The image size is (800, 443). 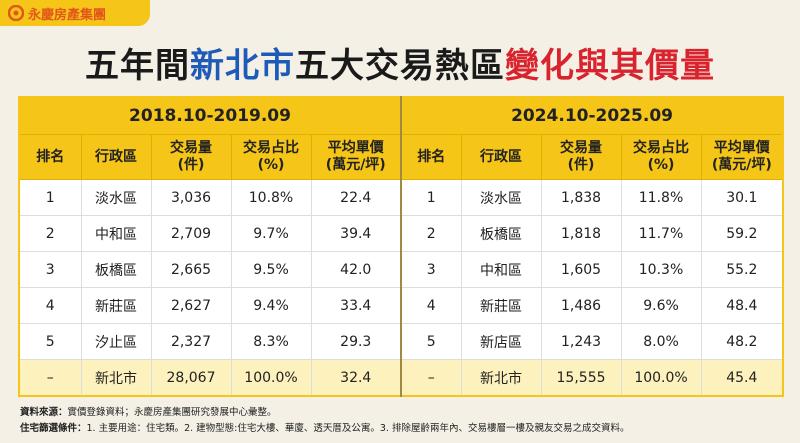 I want to click on table-cell: 39.4, so click(x=356, y=233).